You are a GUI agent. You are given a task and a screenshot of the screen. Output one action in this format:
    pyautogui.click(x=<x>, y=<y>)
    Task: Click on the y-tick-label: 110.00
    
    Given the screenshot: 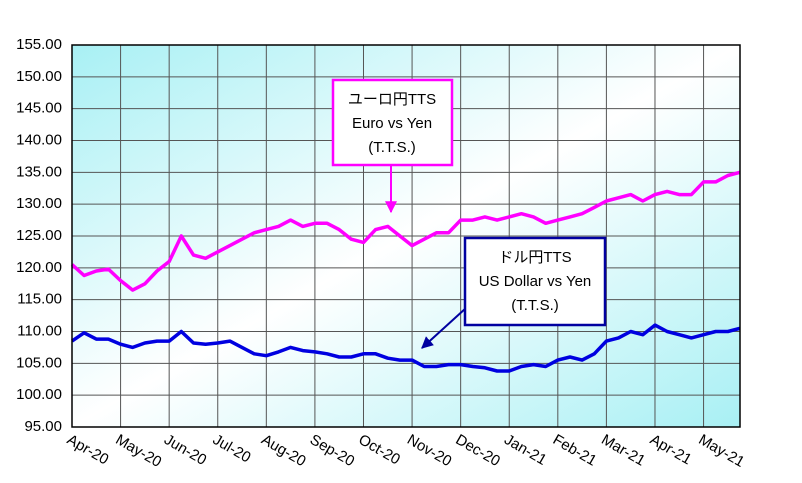 What is the action you would take?
    pyautogui.click(x=39, y=330)
    